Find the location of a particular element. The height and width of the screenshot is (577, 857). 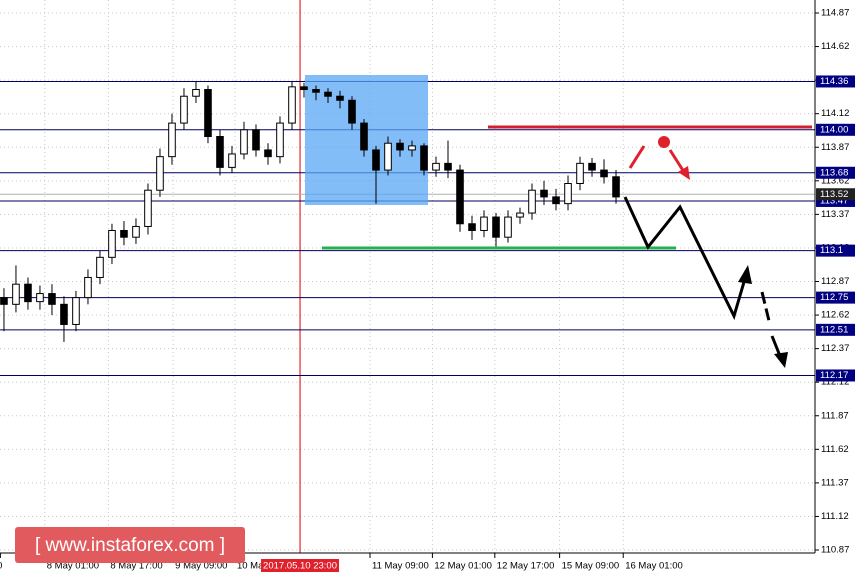

crosshair-label: 2017.05.10 23:00 is located at coordinates (300, 566).